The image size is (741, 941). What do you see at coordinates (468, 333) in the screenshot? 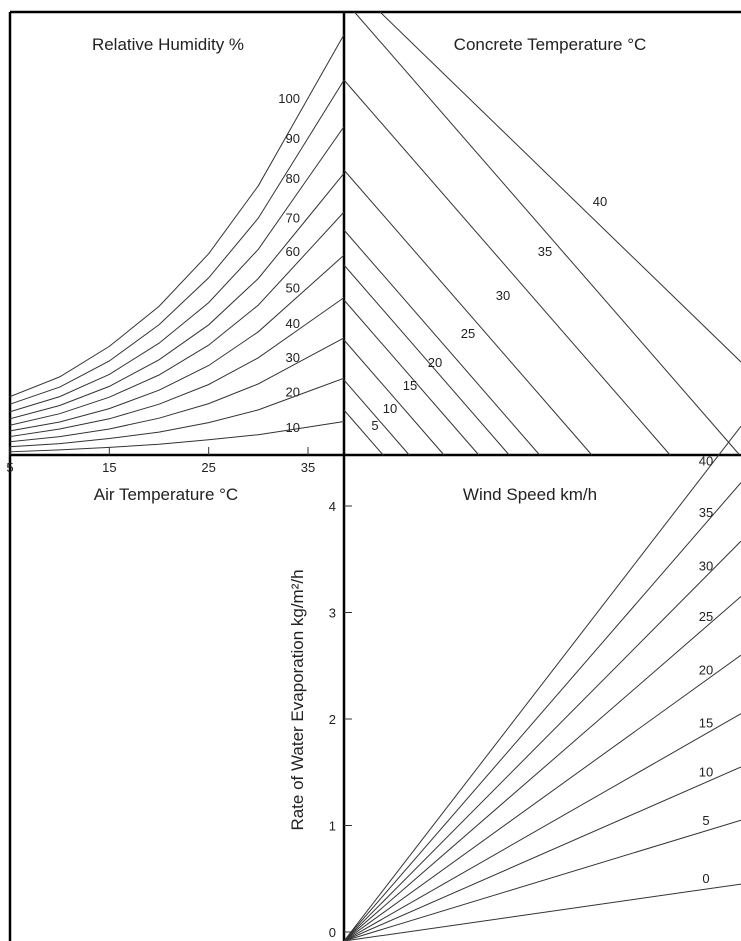
I see `concrete-temperature-label: 25` at bounding box center [468, 333].